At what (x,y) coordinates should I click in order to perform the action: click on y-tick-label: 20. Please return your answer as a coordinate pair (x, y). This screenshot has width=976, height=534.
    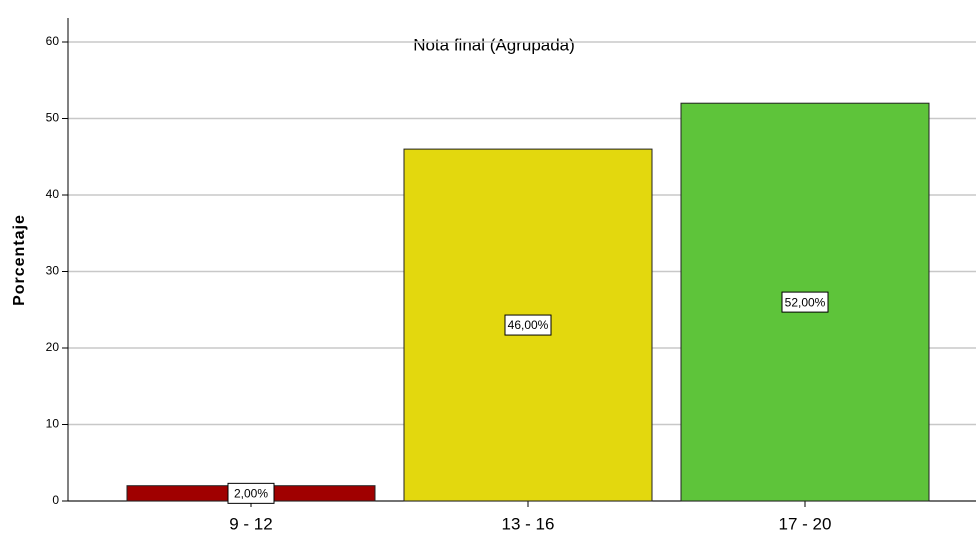
    Looking at the image, I should click on (53, 347).